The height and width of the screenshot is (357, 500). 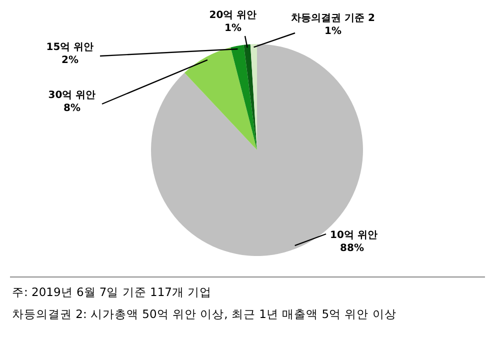 I want to click on data-label: 8%, so click(x=72, y=108).